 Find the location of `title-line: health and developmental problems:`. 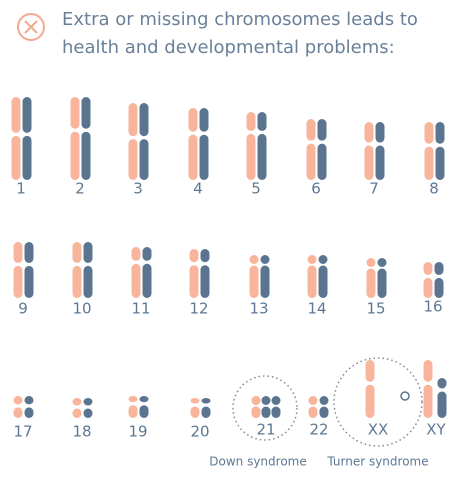

title-line: health and developmental problems: is located at coordinates (228, 47).